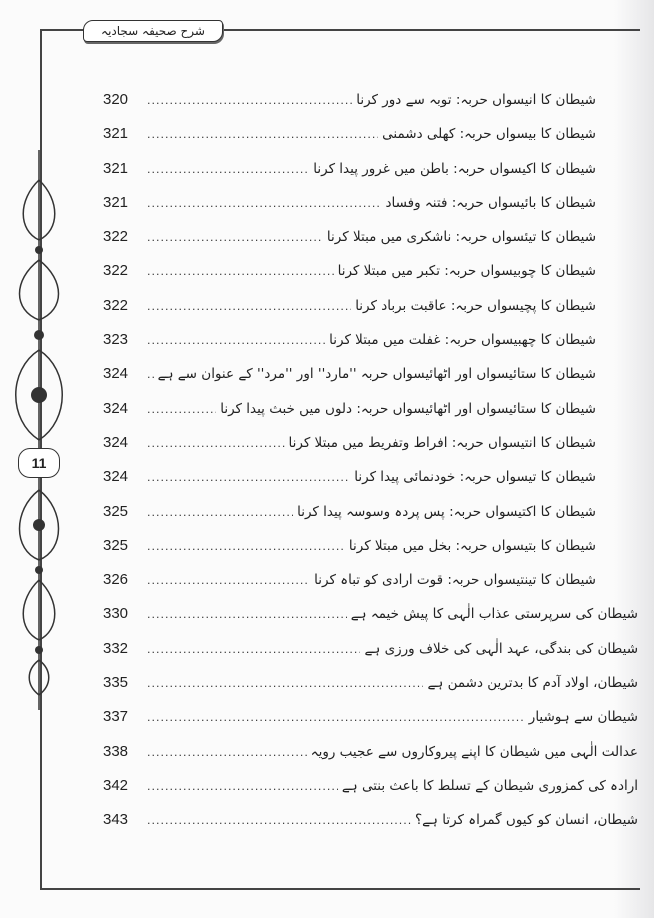 This screenshot has height=918, width=654. I want to click on running-header: شرح صحیفہ سجادیہ, so click(153, 31).